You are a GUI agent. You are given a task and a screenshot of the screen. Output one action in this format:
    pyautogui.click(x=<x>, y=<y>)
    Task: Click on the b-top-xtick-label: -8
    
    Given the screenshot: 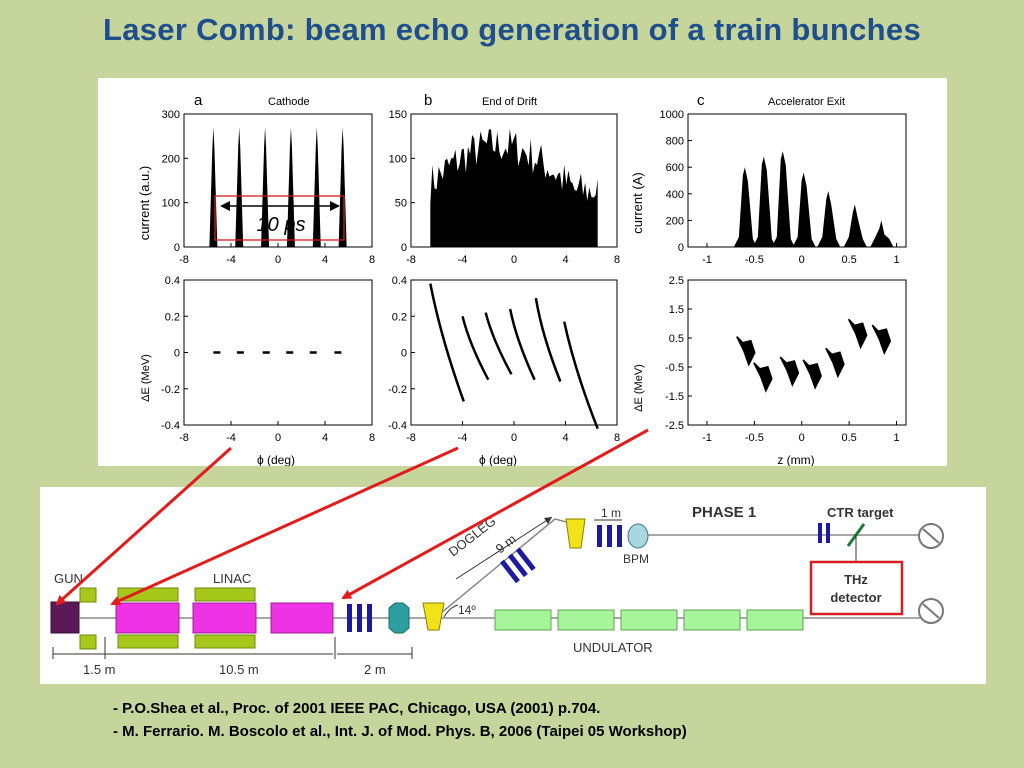 What is the action you would take?
    pyautogui.click(x=411, y=260)
    